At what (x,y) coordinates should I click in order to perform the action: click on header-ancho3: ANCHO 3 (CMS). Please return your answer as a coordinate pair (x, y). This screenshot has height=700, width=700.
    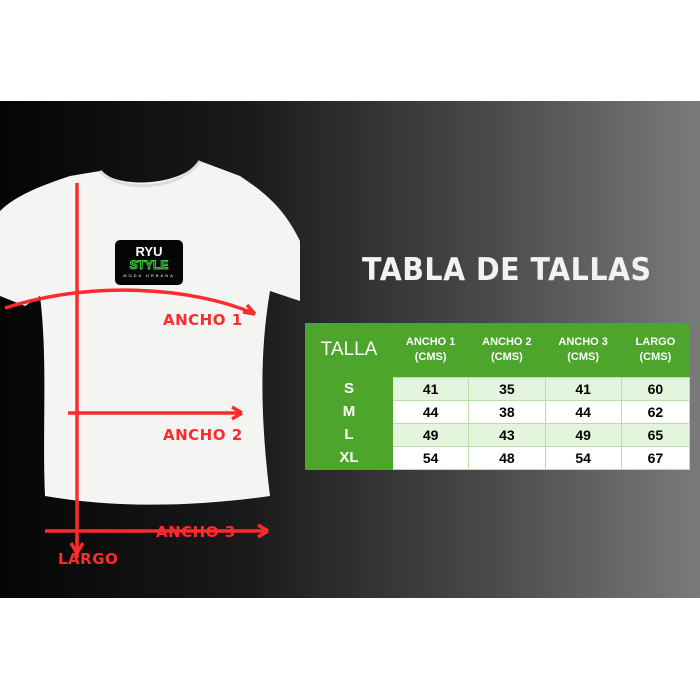
    Looking at the image, I should click on (583, 349).